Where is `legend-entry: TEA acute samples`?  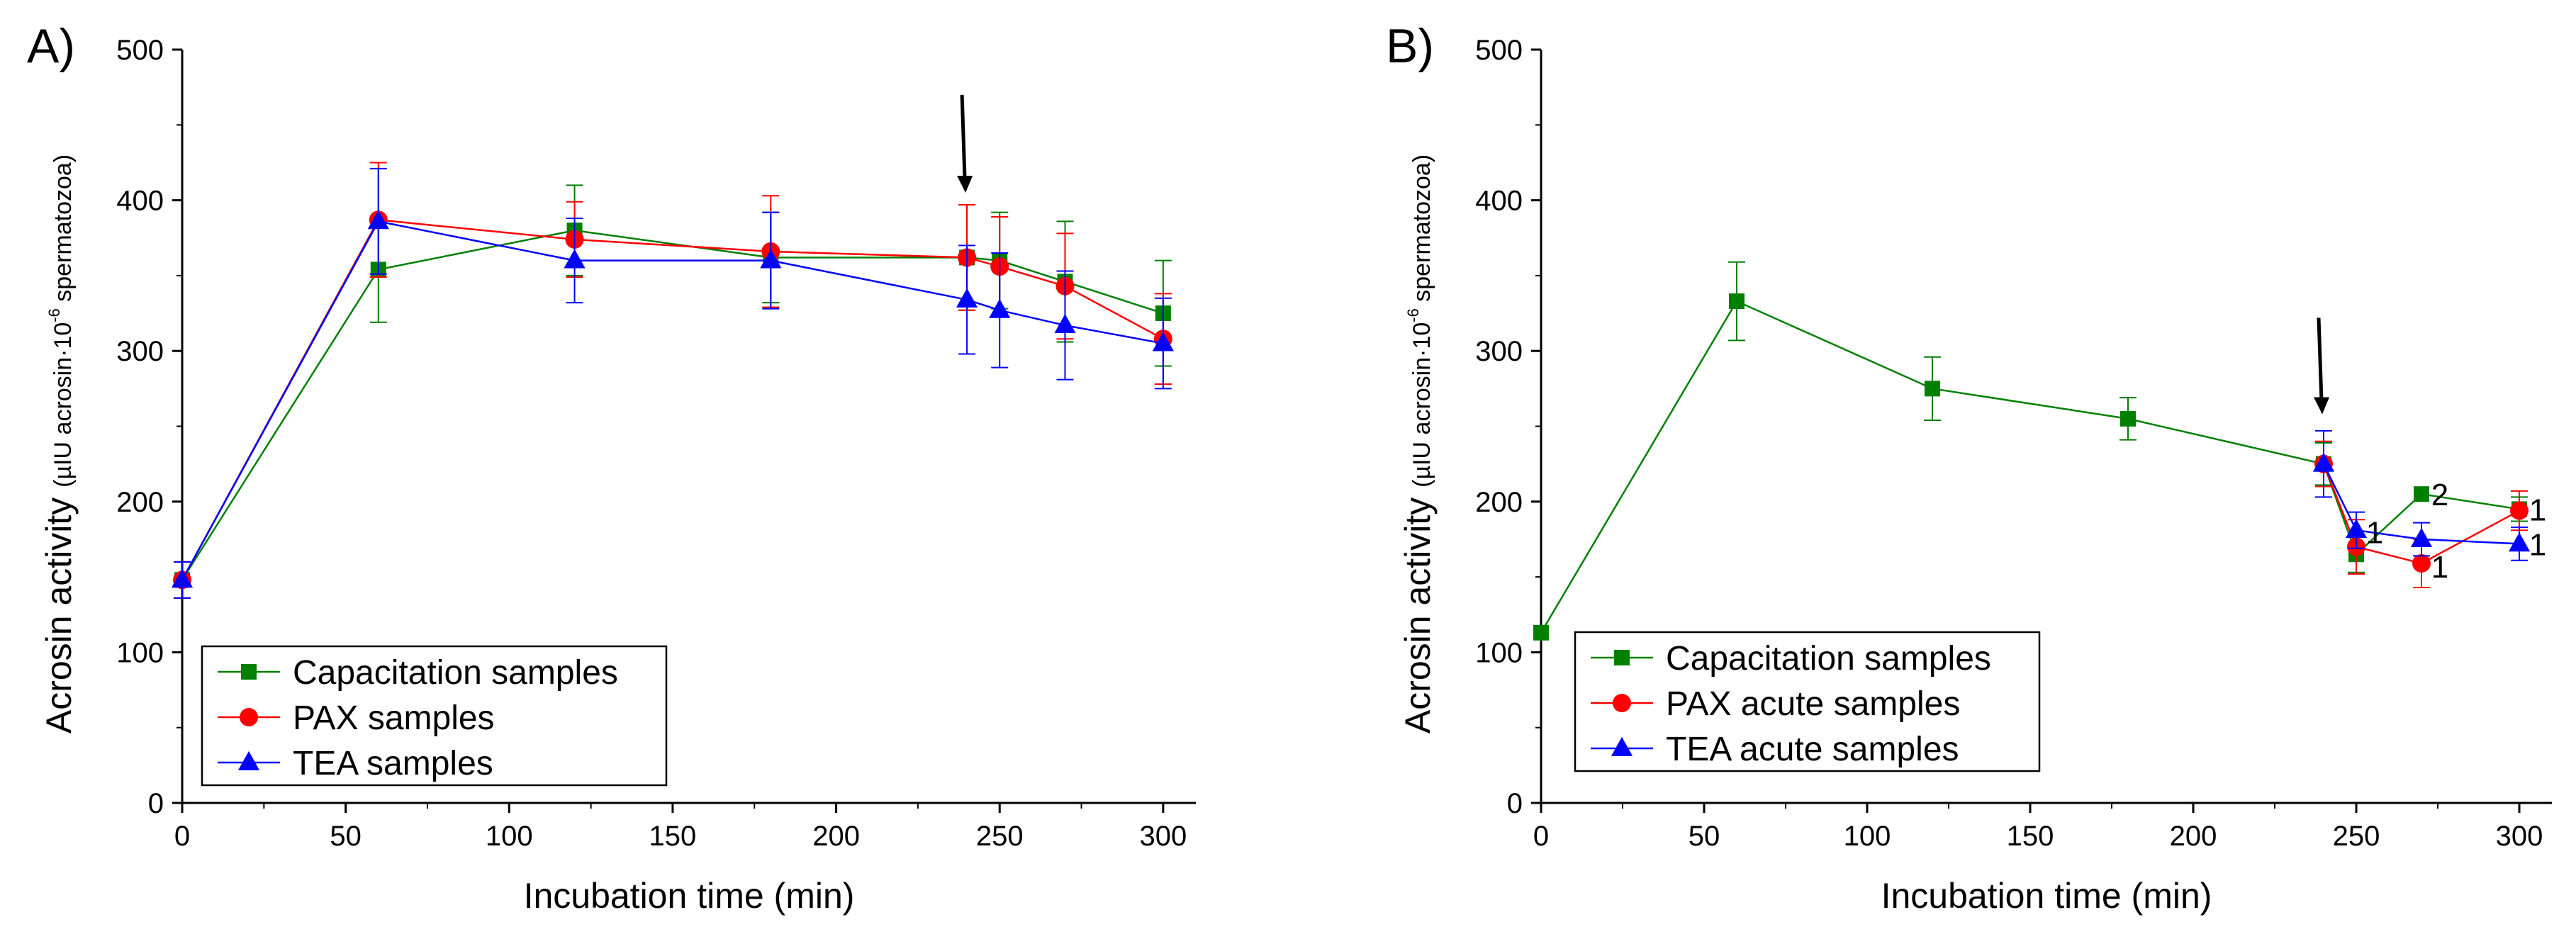
legend-entry: TEA acute samples is located at coordinates (1775, 749).